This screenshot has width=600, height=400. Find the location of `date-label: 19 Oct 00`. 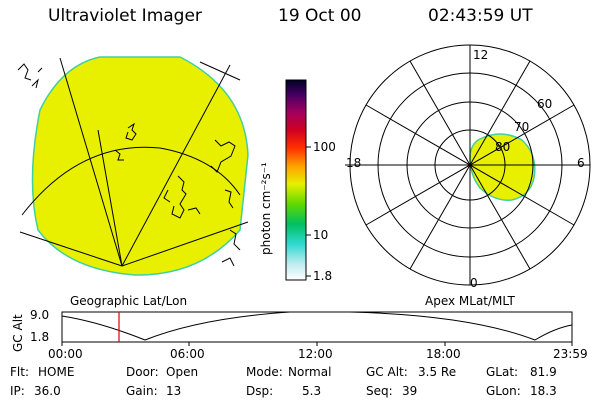

date-label: 19 Oct 00 is located at coordinates (320, 16).